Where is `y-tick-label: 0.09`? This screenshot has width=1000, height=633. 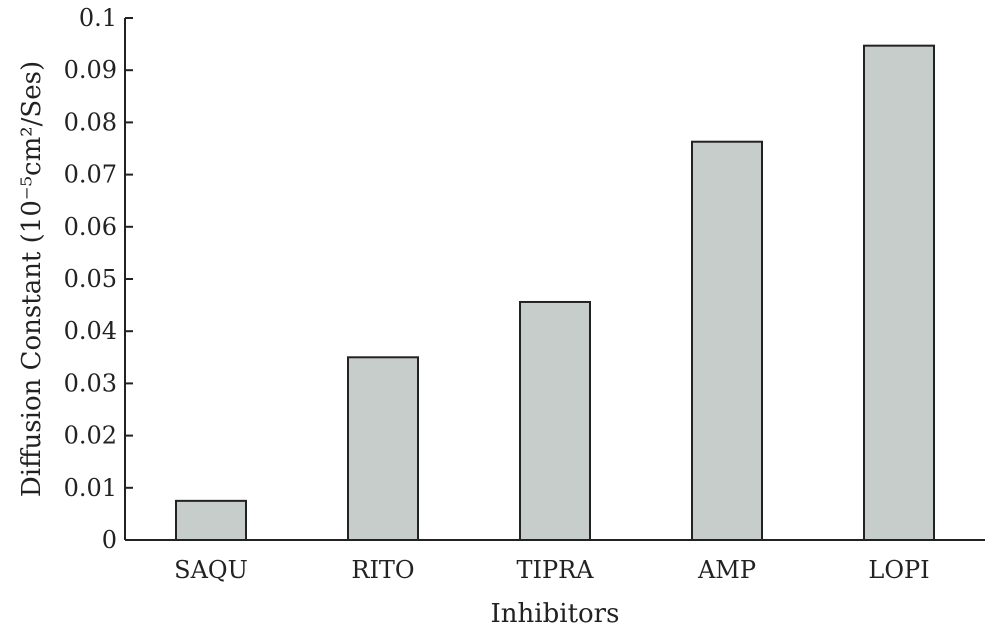 y-tick-label: 0.09 is located at coordinates (90, 70).